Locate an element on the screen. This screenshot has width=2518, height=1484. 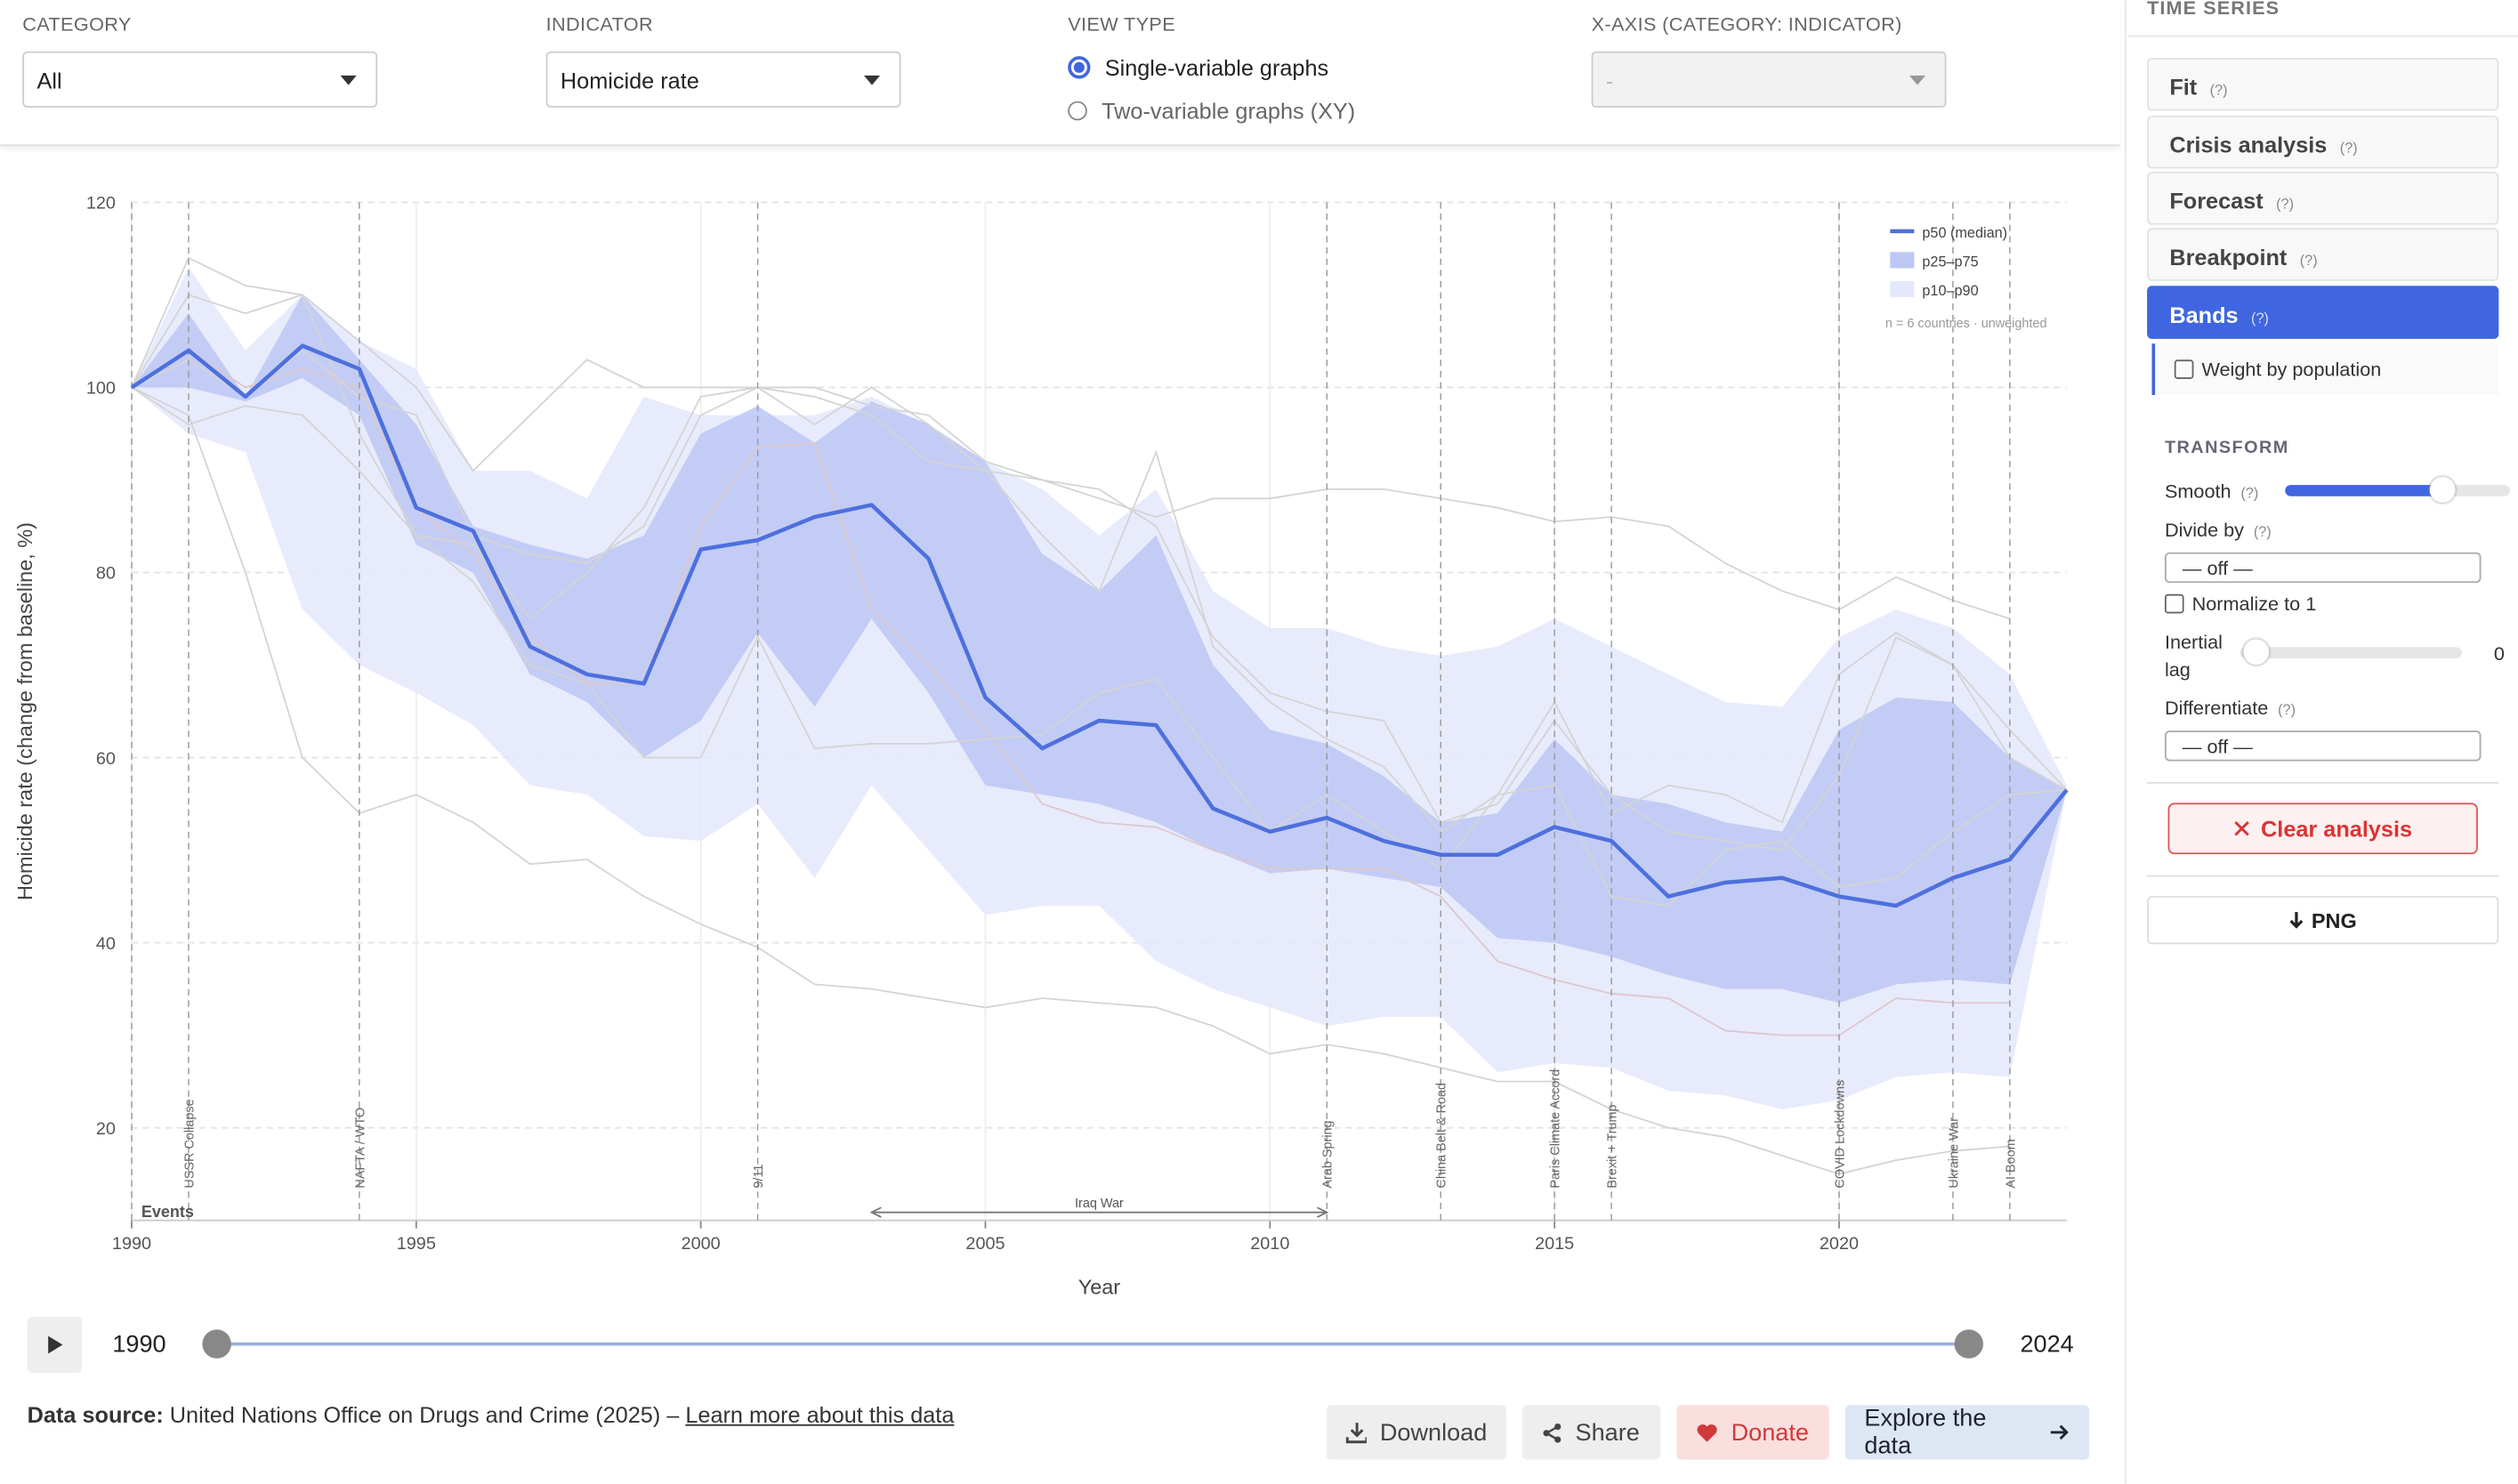
label: Divide by (?) is located at coordinates (2219, 530).